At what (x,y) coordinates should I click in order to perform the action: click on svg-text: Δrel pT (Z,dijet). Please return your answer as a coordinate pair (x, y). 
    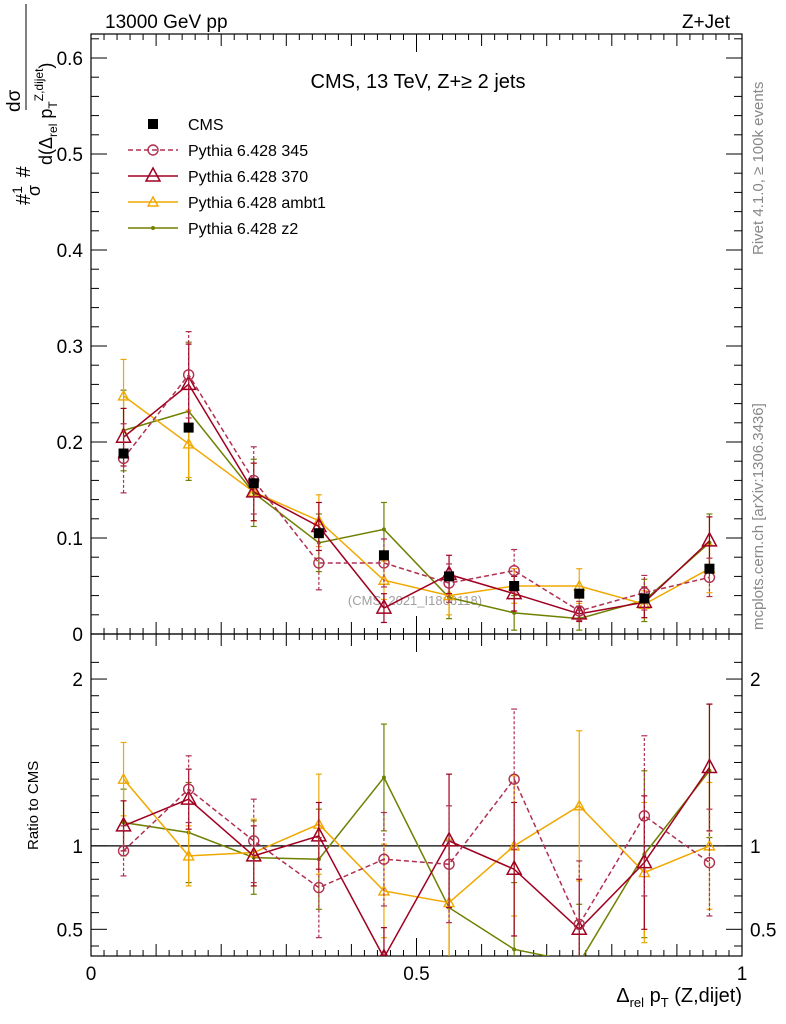
    Looking at the image, I should click on (679, 997).